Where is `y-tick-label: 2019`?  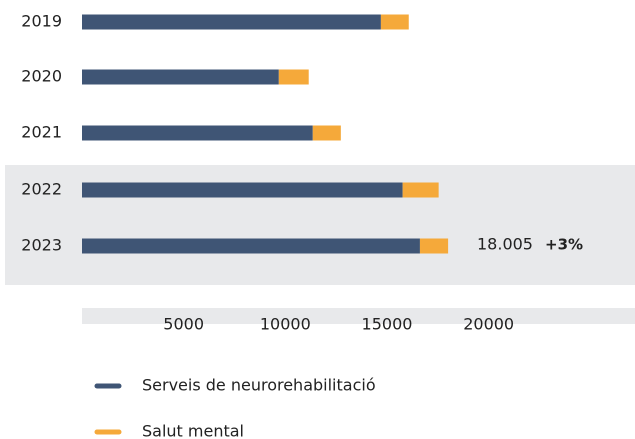 y-tick-label: 2019 is located at coordinates (41, 21).